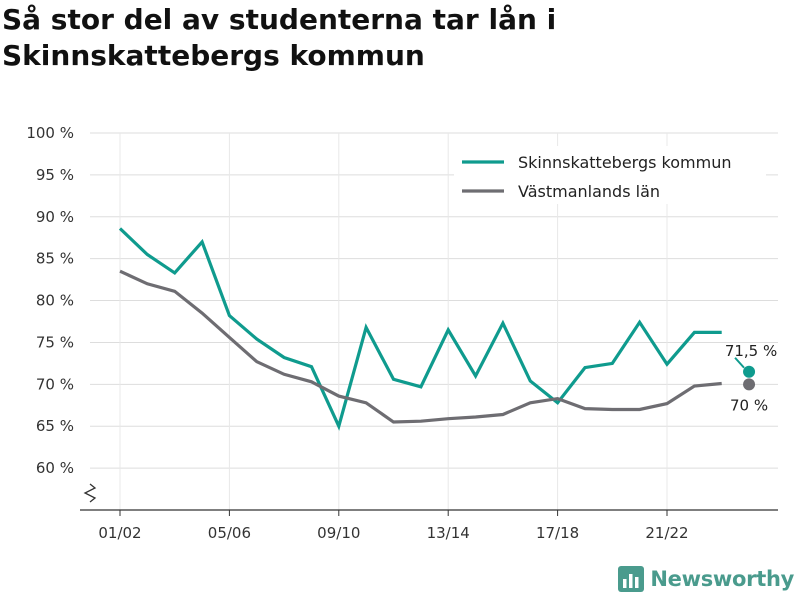 The width and height of the screenshot is (800, 600). What do you see at coordinates (624, 162) in the screenshot?
I see `legend-label: Skinnskattebergs kommun` at bounding box center [624, 162].